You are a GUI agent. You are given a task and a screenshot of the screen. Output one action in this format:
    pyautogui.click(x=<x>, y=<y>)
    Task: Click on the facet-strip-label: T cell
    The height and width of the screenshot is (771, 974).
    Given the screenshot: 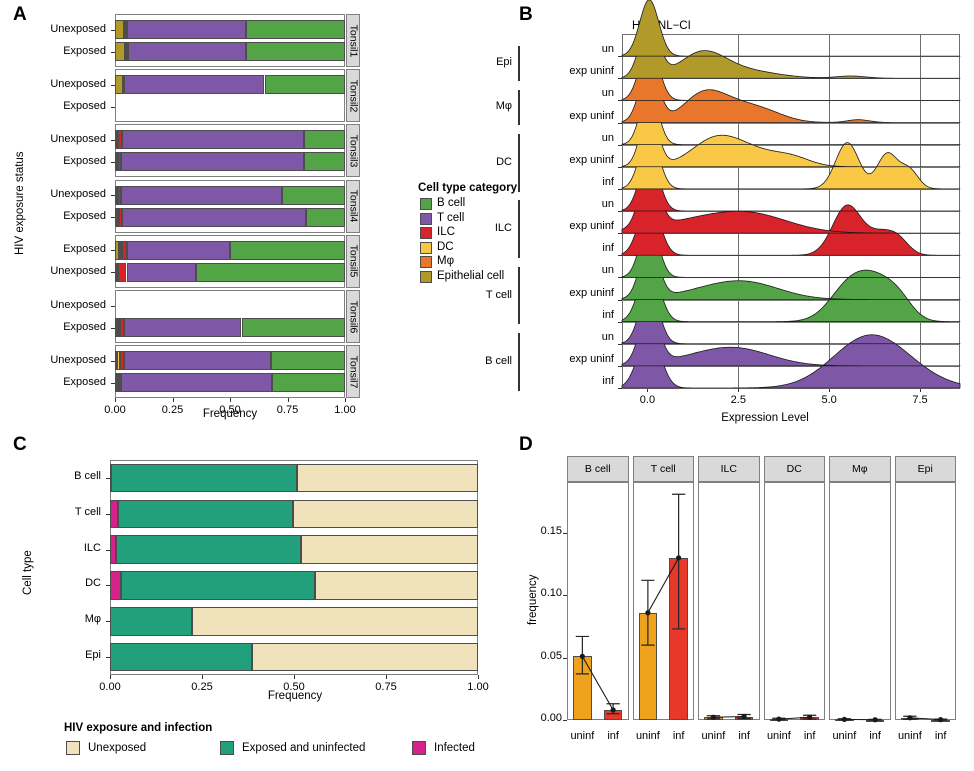 What is the action you would take?
    pyautogui.click(x=663, y=469)
    